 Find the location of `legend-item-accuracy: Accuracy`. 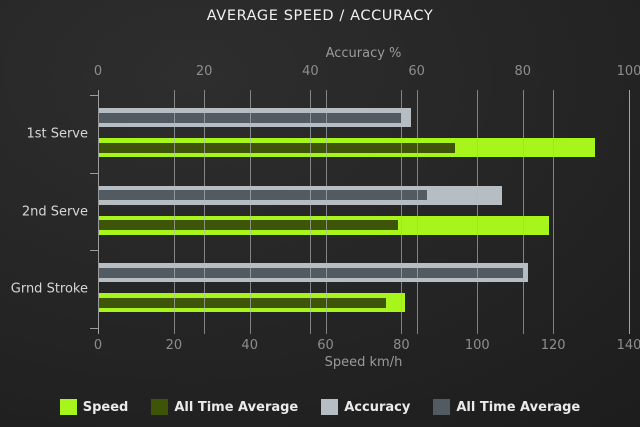

legend-item-accuracy: Accuracy is located at coordinates (365, 407).